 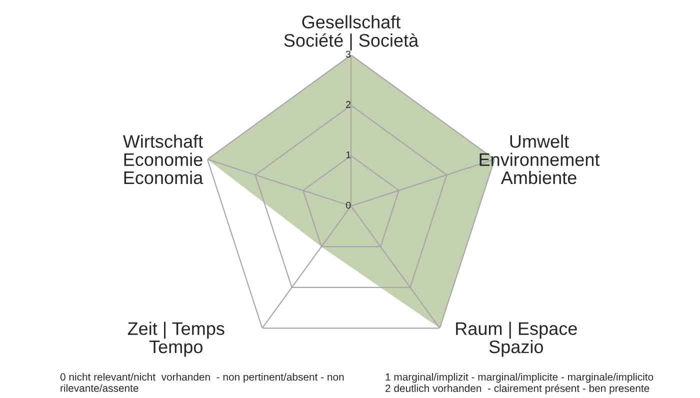 I want to click on spoke-label: Zeit | Temps Tempo, so click(x=176, y=339).